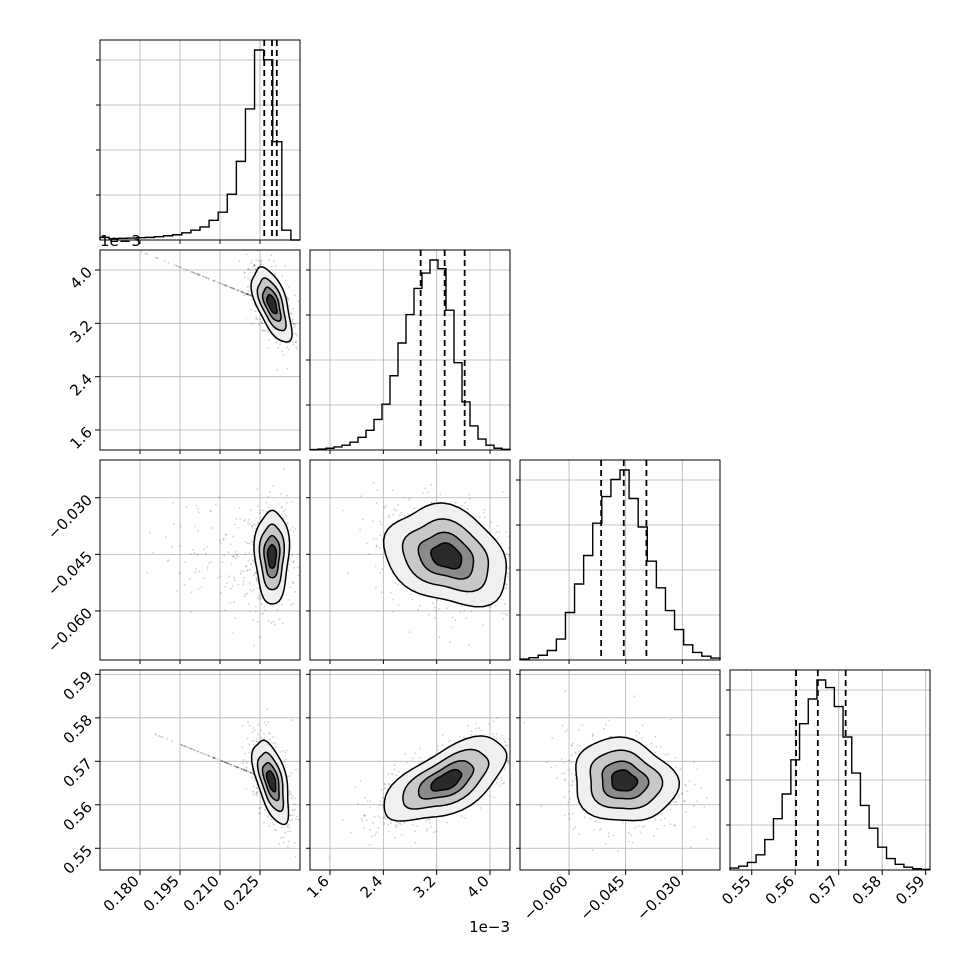 This screenshot has height=970, width=970. I want to click on hist-frame, so click(830, 770).